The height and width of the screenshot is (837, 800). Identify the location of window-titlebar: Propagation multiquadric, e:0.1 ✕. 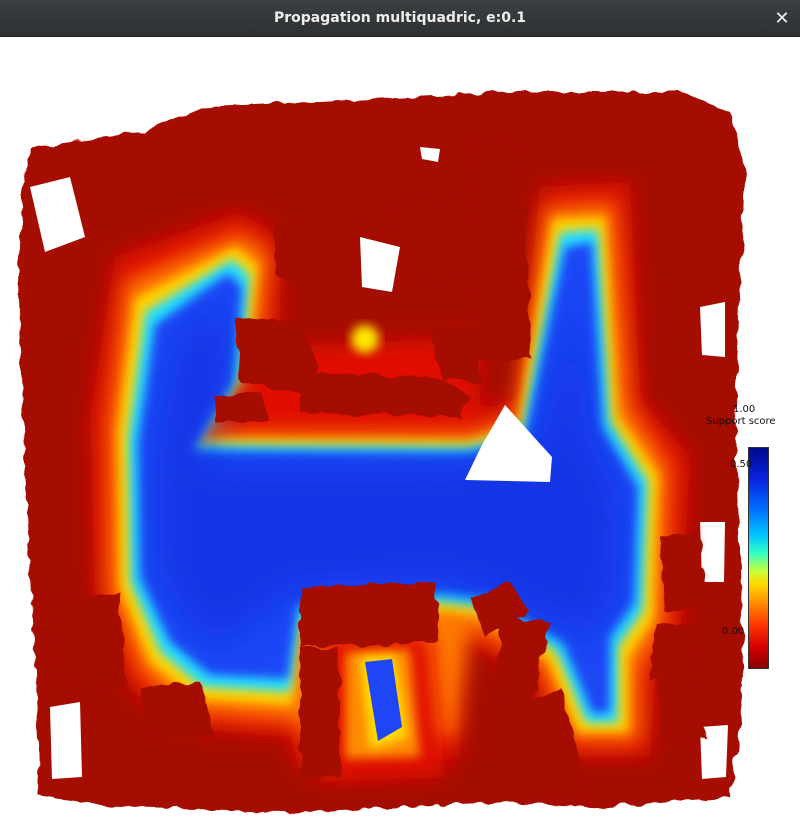
(400, 18).